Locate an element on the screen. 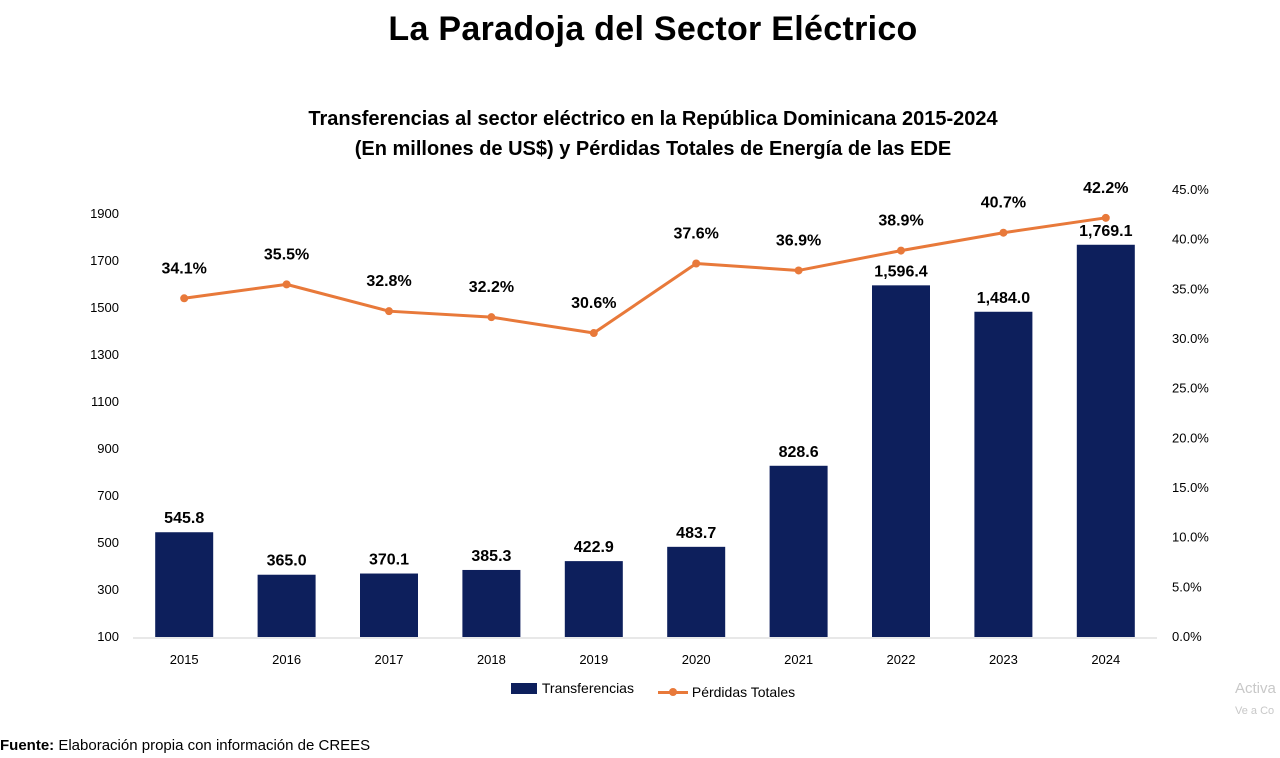 The width and height of the screenshot is (1280, 758). bar-data-label: 545.8 is located at coordinates (184, 518).